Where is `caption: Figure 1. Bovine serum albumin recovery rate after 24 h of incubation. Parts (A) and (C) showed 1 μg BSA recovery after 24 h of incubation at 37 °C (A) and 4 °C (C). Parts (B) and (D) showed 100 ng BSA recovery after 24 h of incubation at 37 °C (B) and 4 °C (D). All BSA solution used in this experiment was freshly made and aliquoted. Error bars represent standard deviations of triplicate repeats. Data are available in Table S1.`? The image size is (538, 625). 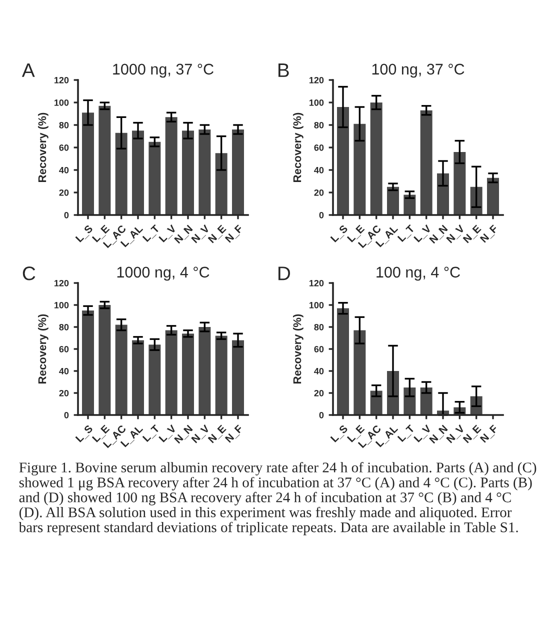 caption: Figure 1. Bovine serum albumin recovery rate after 24 h of incubation. Parts (A) and (C) showed 1 μg BSA recovery after 24 h of incubation at 37 °C (A) and 4 °C (C). Parts (B) and (D) showed 100 ng BSA recovery after 24 h of incubation at 37 °C (B) and 4 °C (D). All BSA solution used in this experiment was freshly made and aliquoted. Error bars represent standard deviations of triplicate repeats. Data are available in Table S1. is located at coordinates (277, 499).